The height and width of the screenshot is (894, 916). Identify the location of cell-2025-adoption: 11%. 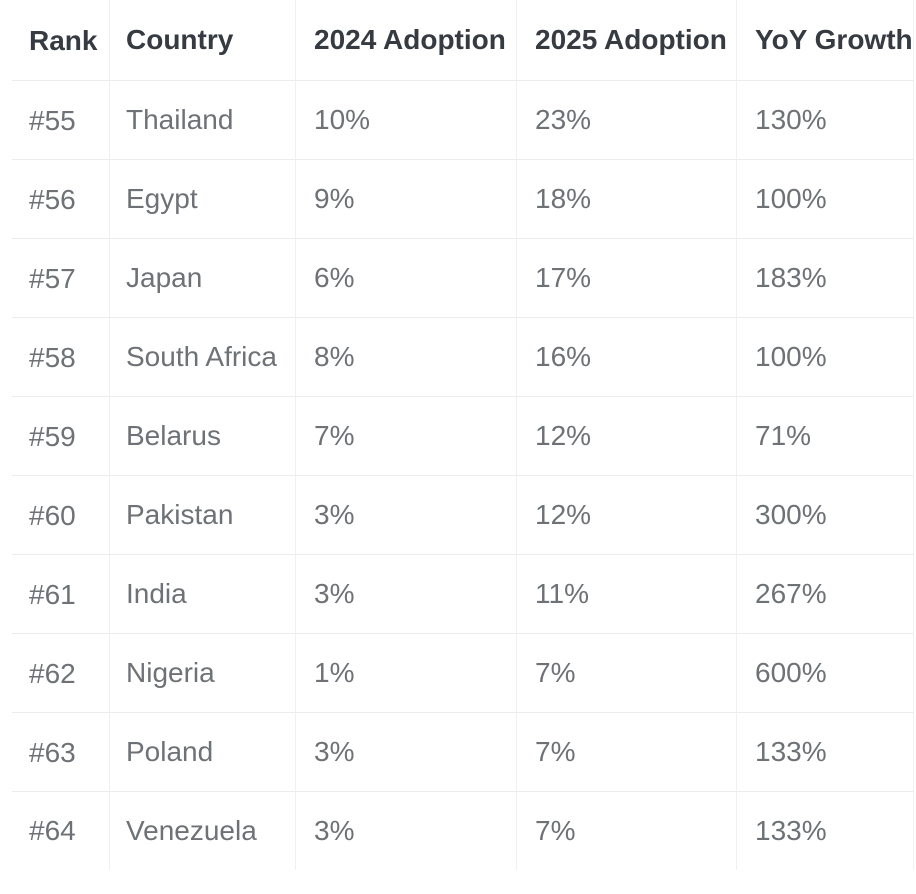
(627, 594).